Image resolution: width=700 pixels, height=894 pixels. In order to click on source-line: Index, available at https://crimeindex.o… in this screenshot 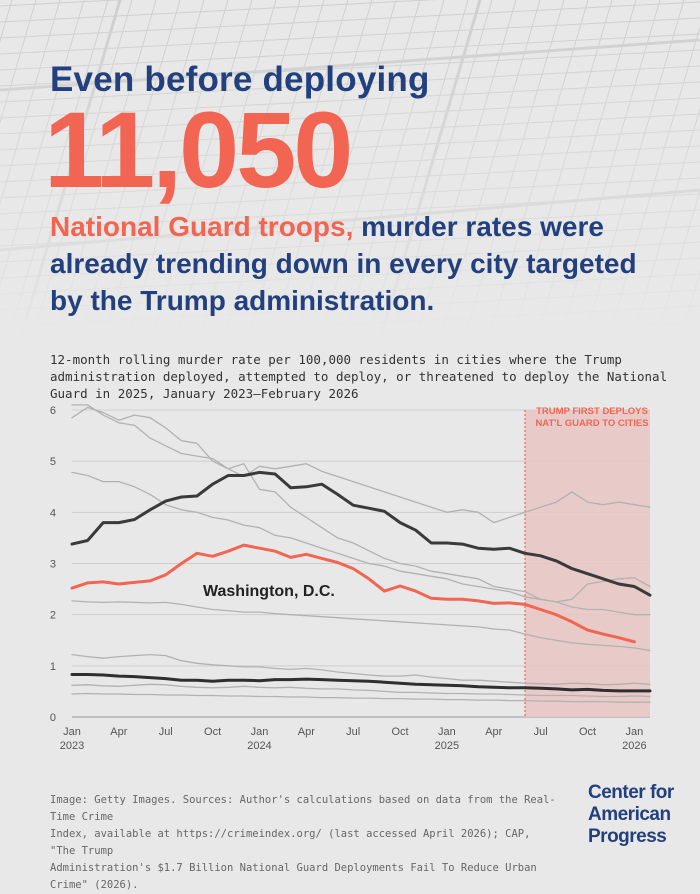, I will do `click(290, 842)`.